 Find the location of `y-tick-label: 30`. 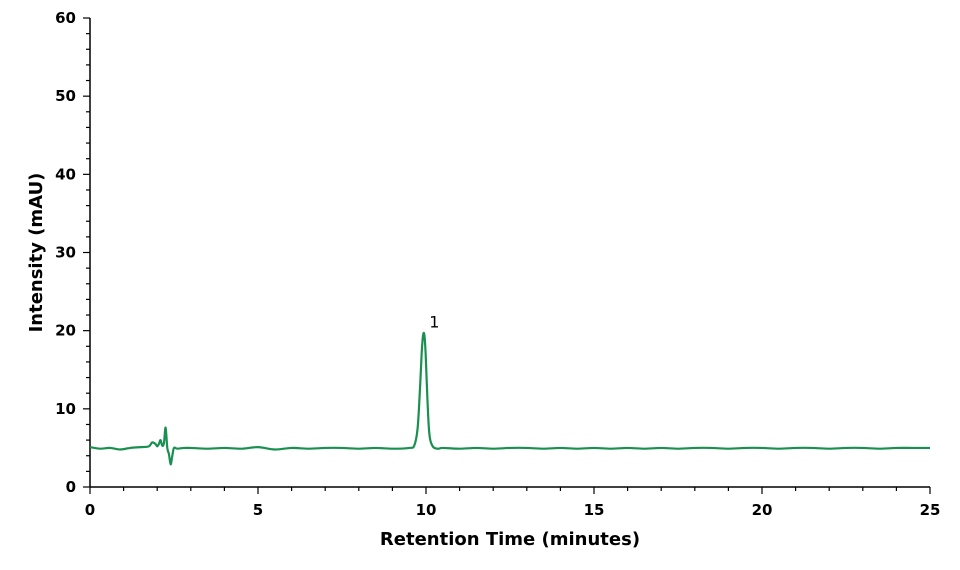

y-tick-label: 30 is located at coordinates (65, 253).